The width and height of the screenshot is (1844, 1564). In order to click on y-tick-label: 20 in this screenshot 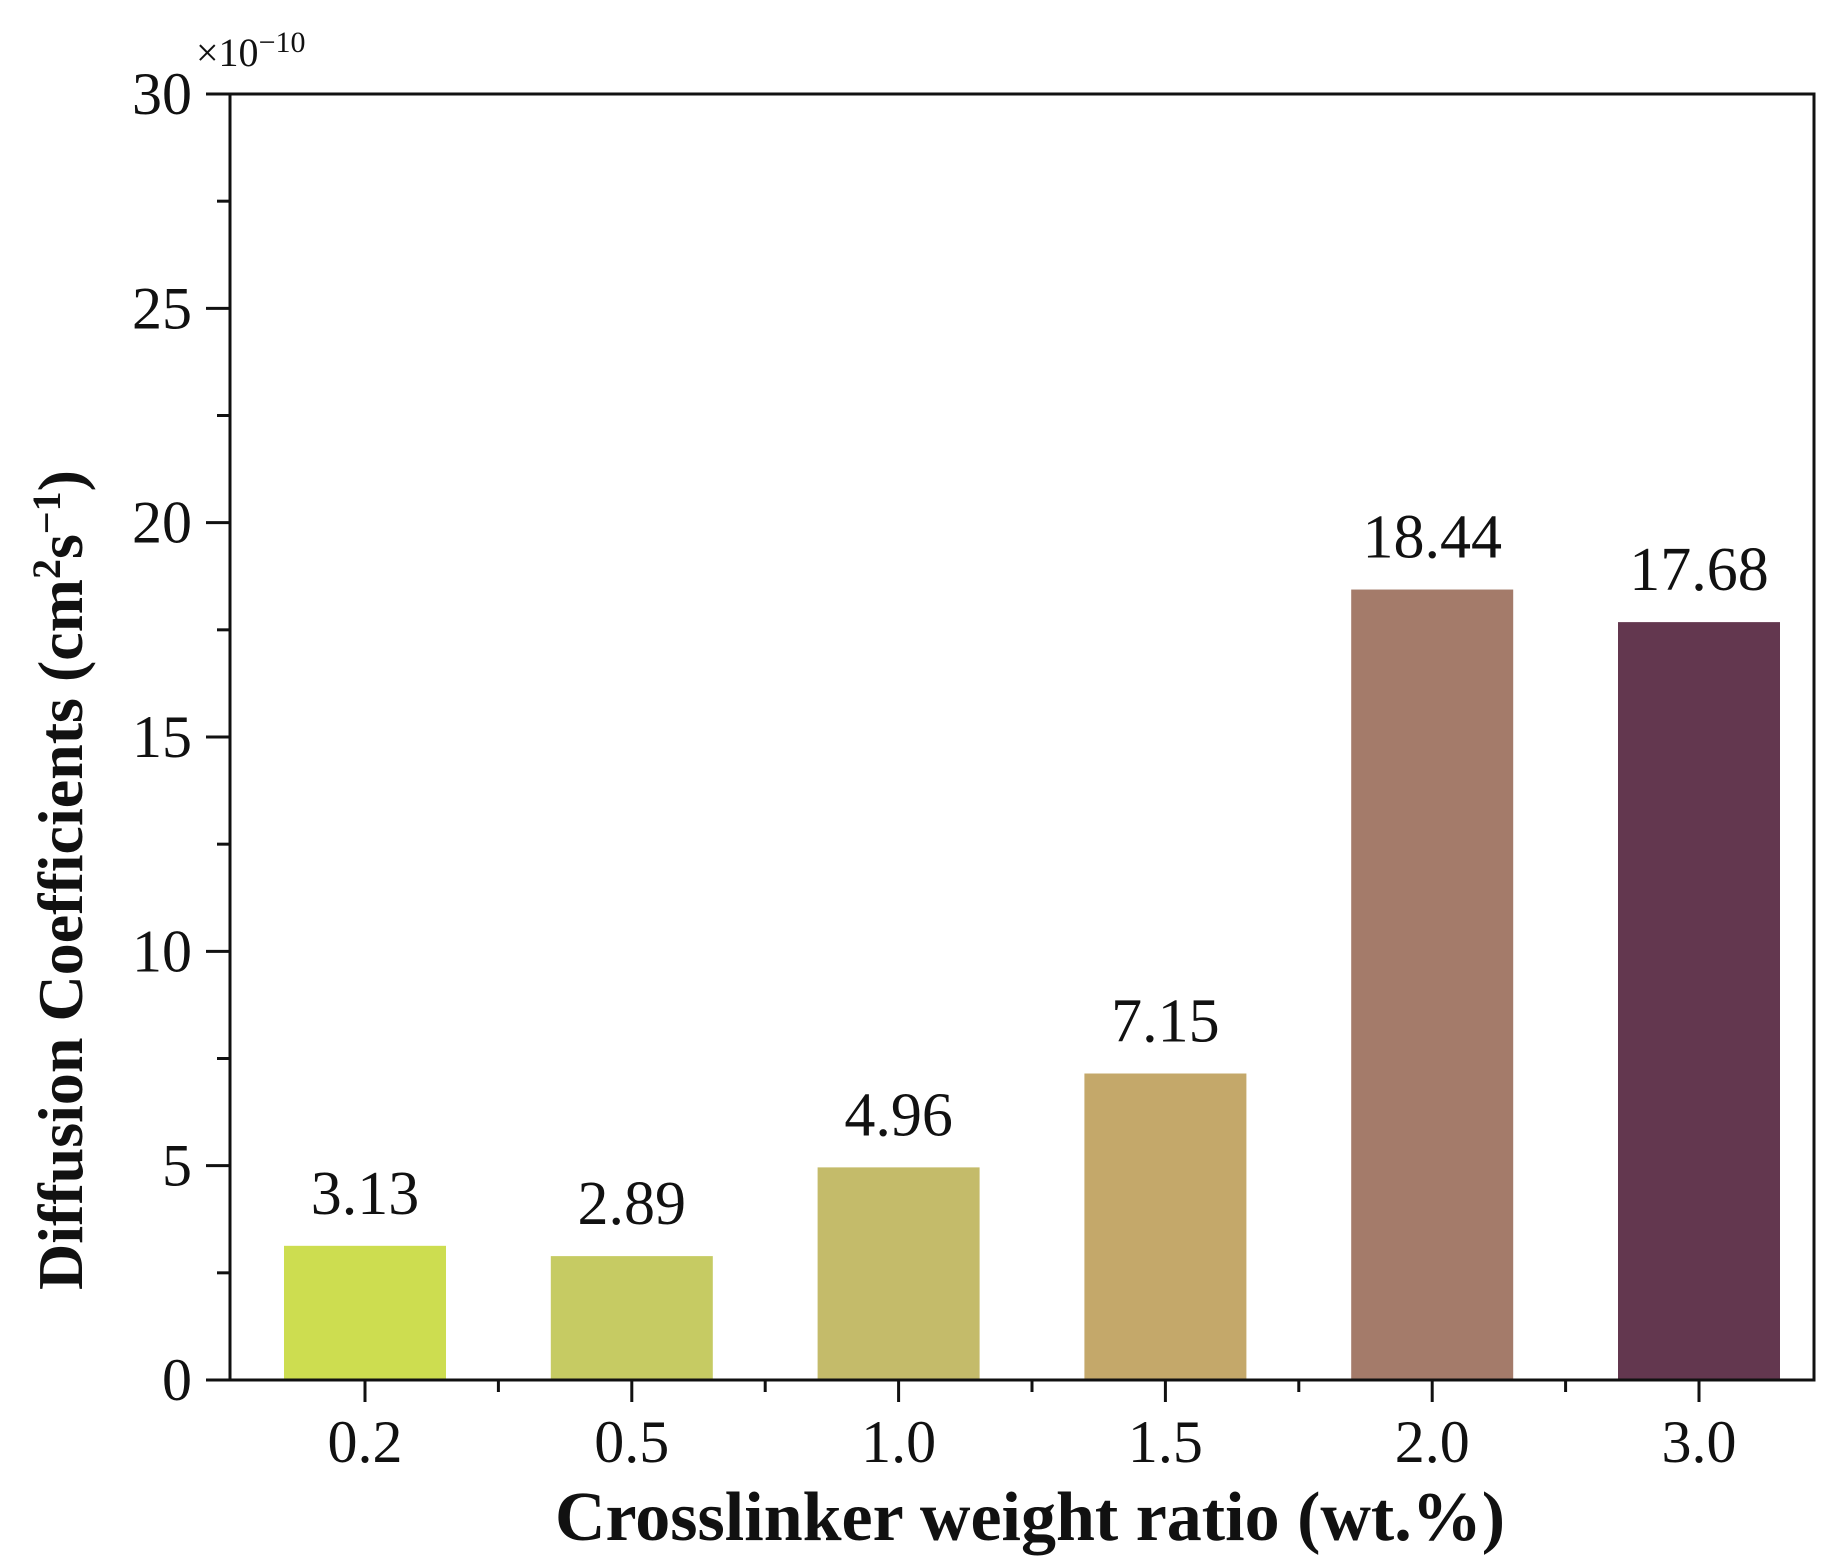, I will do `click(162, 523)`.